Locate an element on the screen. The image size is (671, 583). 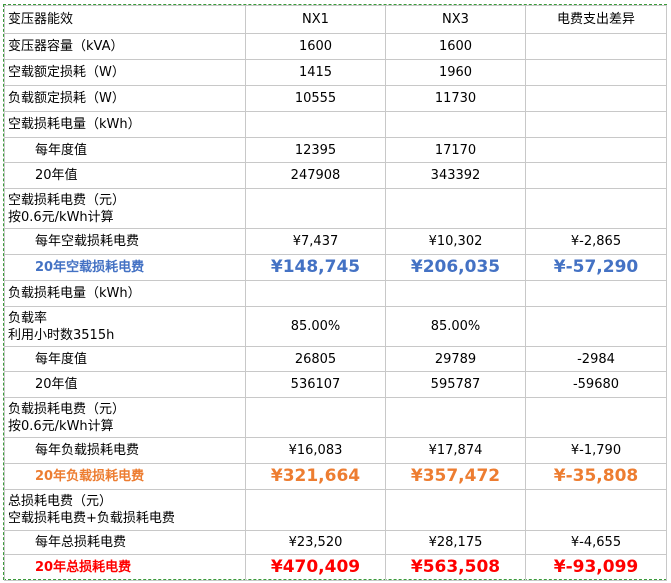
row-label: 负载损耗电费（元） 按0.6元/kWh计算 is located at coordinates (125, 417).